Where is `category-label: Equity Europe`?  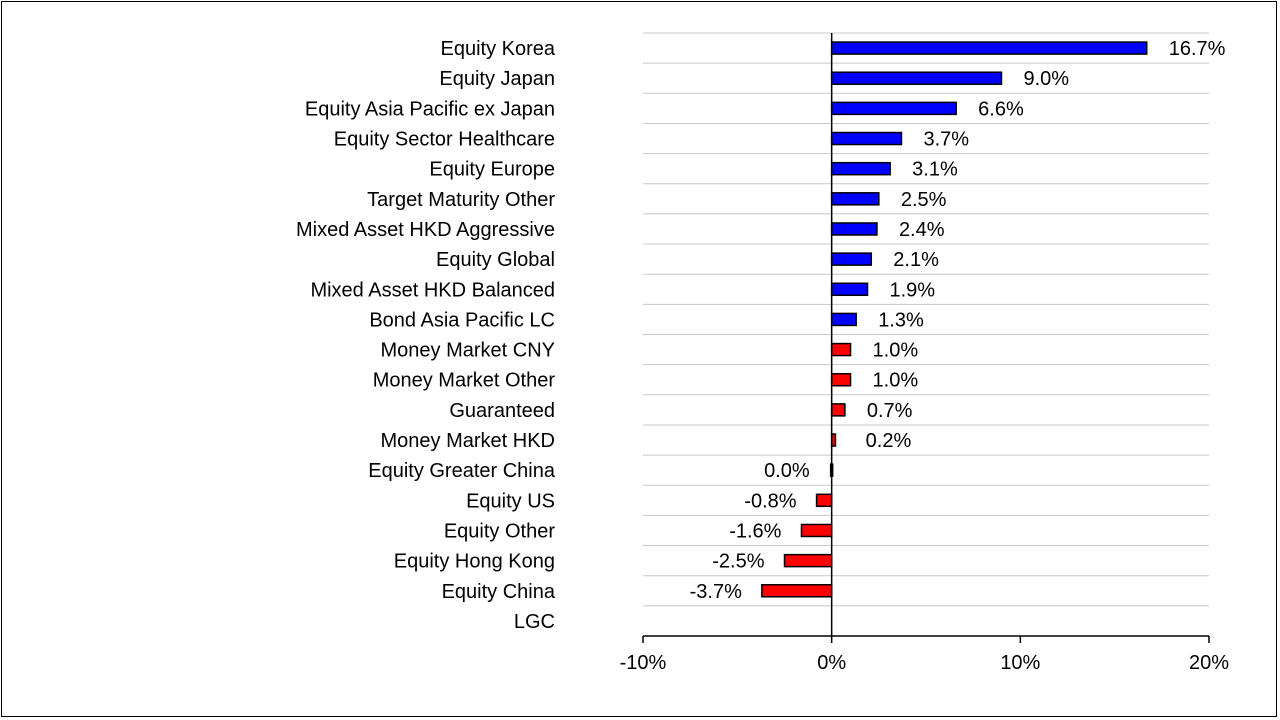 category-label: Equity Europe is located at coordinates (492, 170).